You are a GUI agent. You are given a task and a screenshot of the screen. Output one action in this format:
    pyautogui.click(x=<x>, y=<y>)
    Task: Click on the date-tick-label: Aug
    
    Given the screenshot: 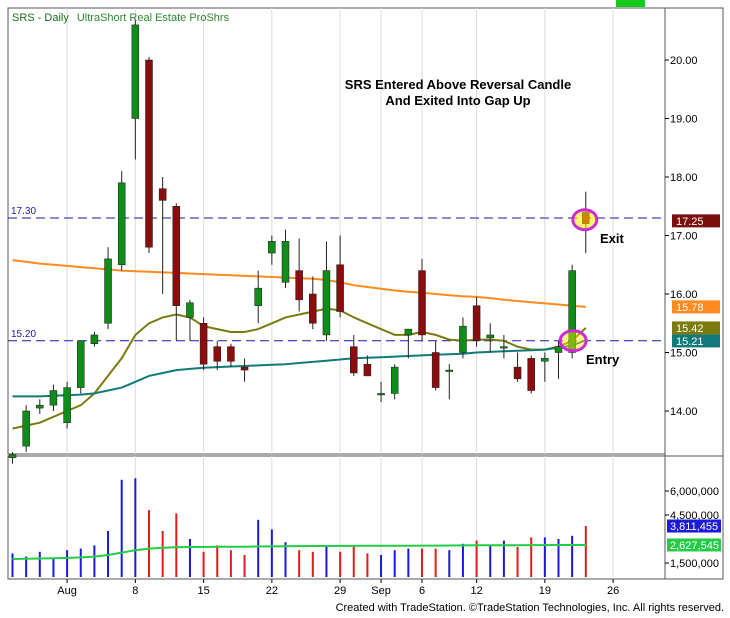 What is the action you would take?
    pyautogui.click(x=67, y=591)
    